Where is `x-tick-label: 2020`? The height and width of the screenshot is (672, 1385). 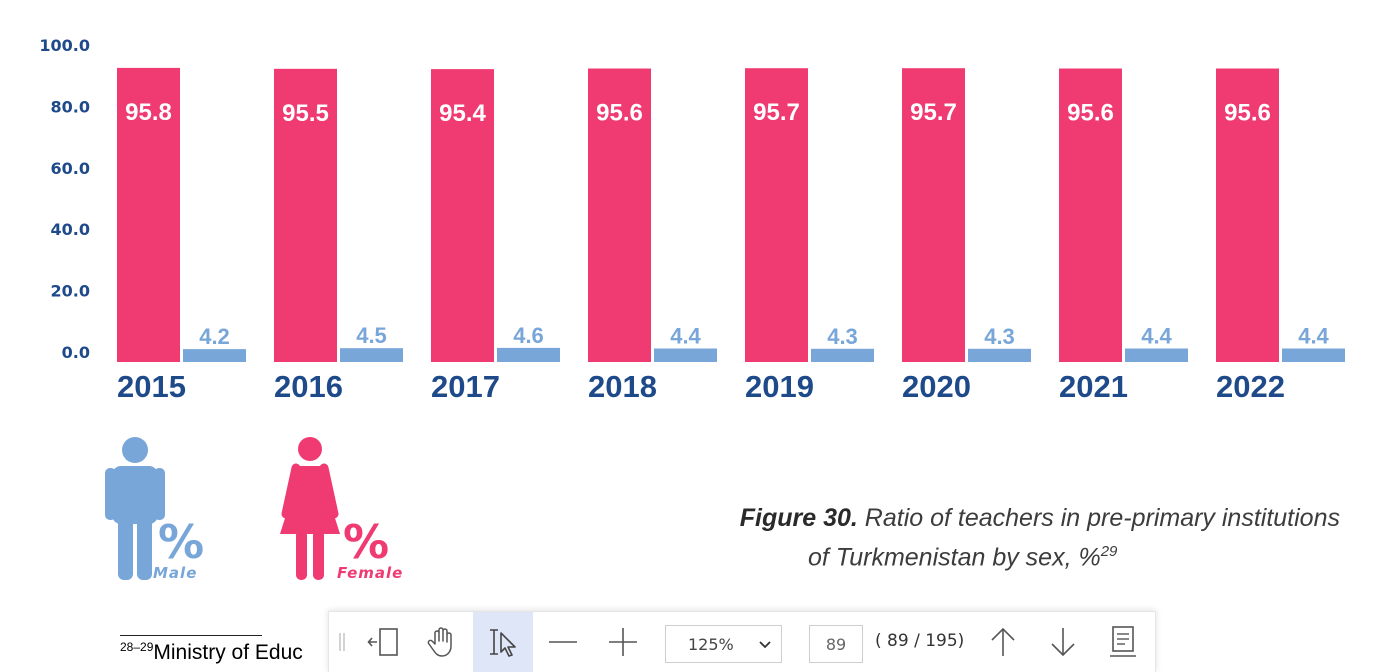 x-tick-label: 2020 is located at coordinates (936, 386).